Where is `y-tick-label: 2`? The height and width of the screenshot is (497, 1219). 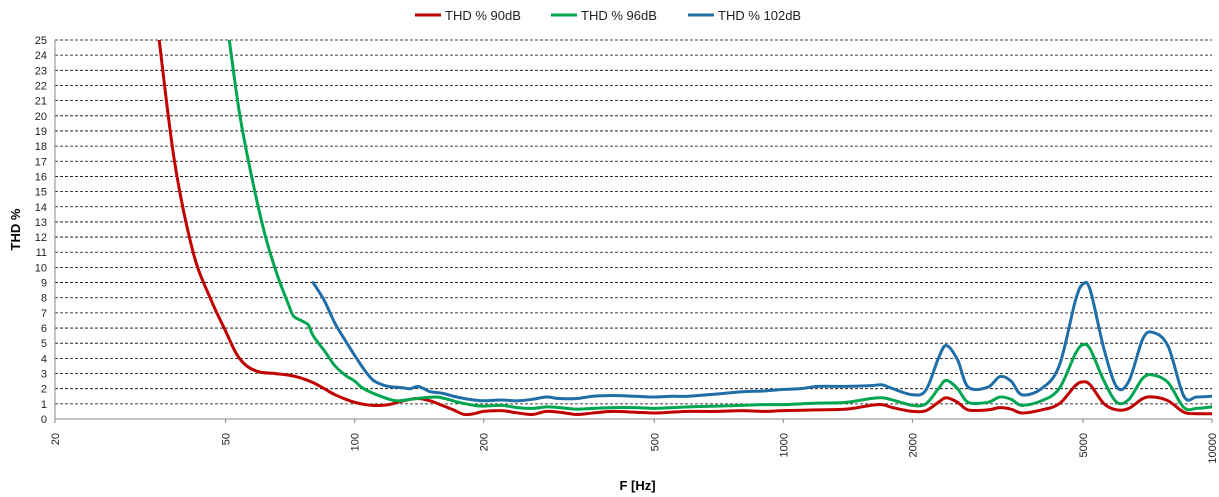
y-tick-label: 2 is located at coordinates (44, 390).